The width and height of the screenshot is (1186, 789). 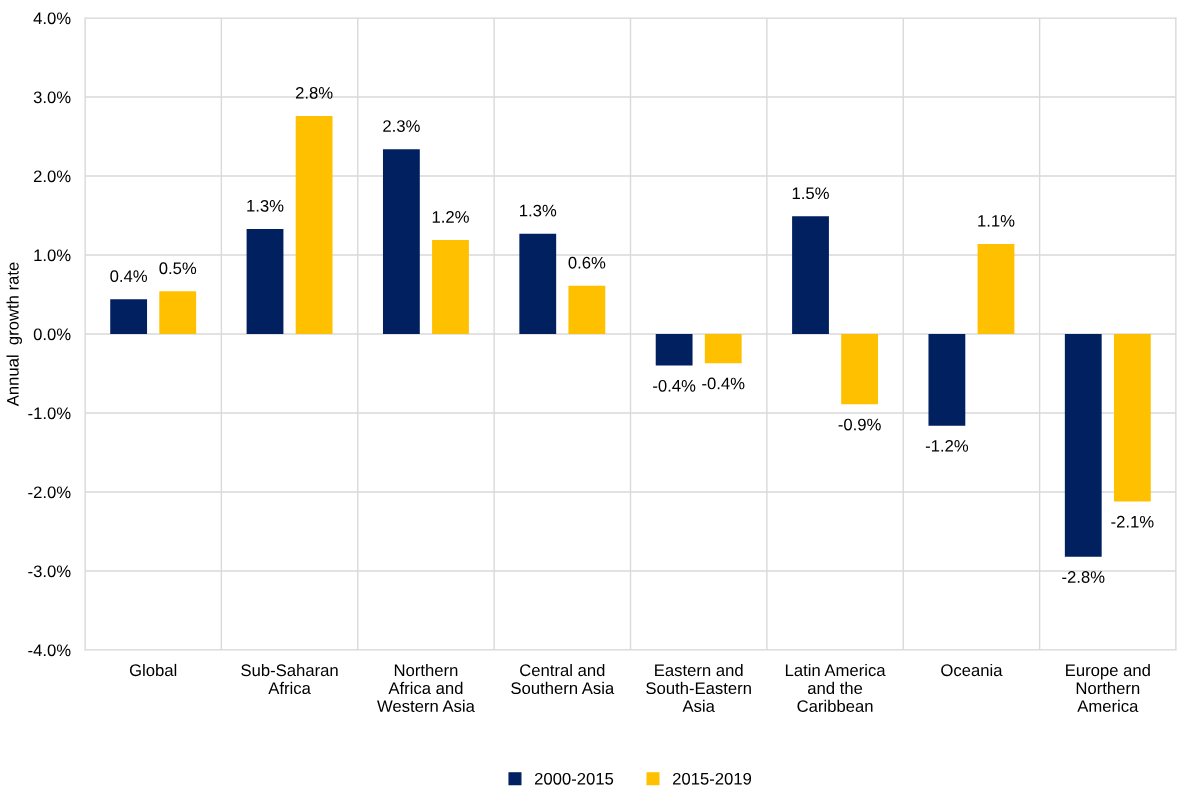 I want to click on x-tick-label: Oceania, so click(x=972, y=670).